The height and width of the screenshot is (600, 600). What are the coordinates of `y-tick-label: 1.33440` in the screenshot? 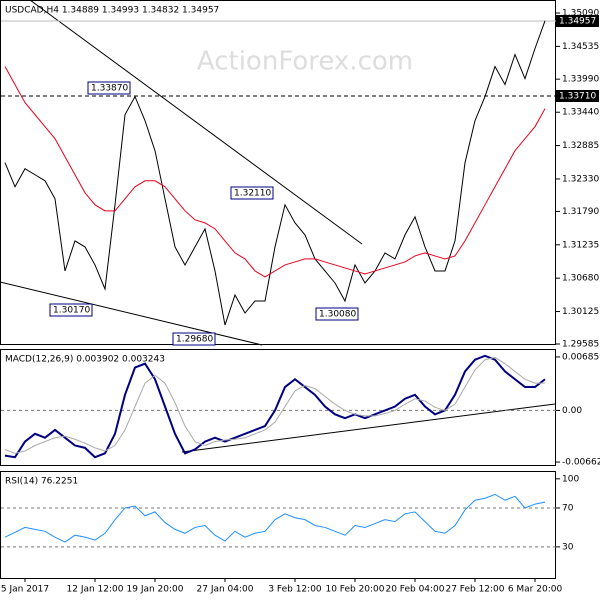 It's located at (580, 113).